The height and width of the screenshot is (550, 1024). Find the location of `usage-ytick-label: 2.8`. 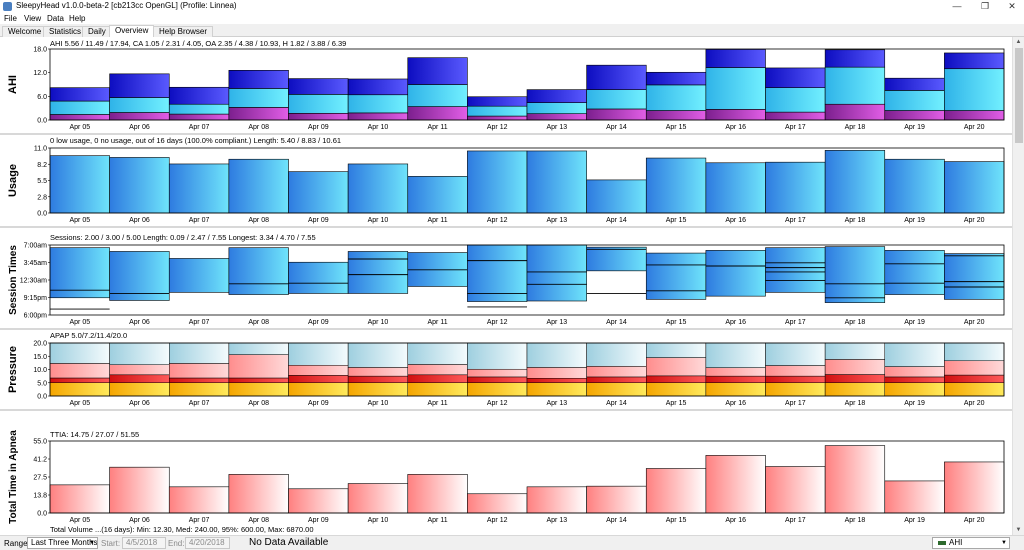

usage-ytick-label: 2.8 is located at coordinates (42, 197).